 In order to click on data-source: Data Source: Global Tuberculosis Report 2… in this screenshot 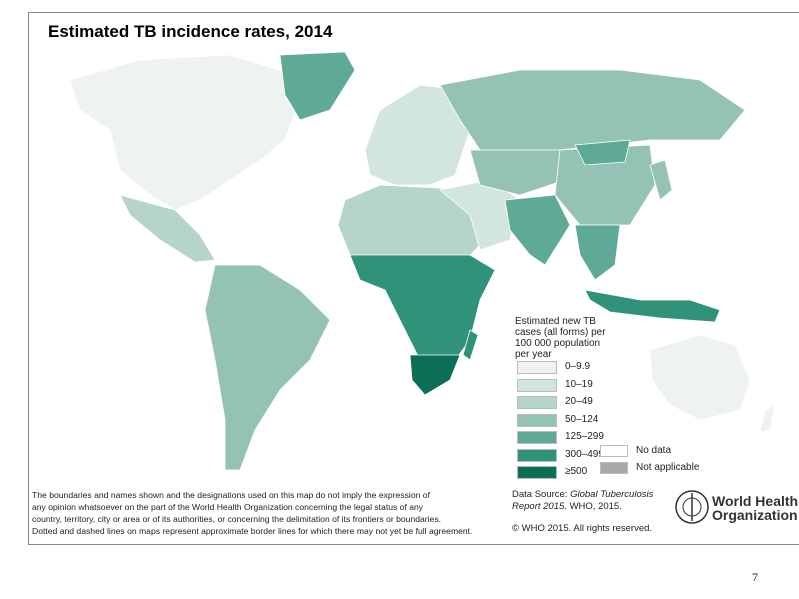, I will do `click(582, 501)`.